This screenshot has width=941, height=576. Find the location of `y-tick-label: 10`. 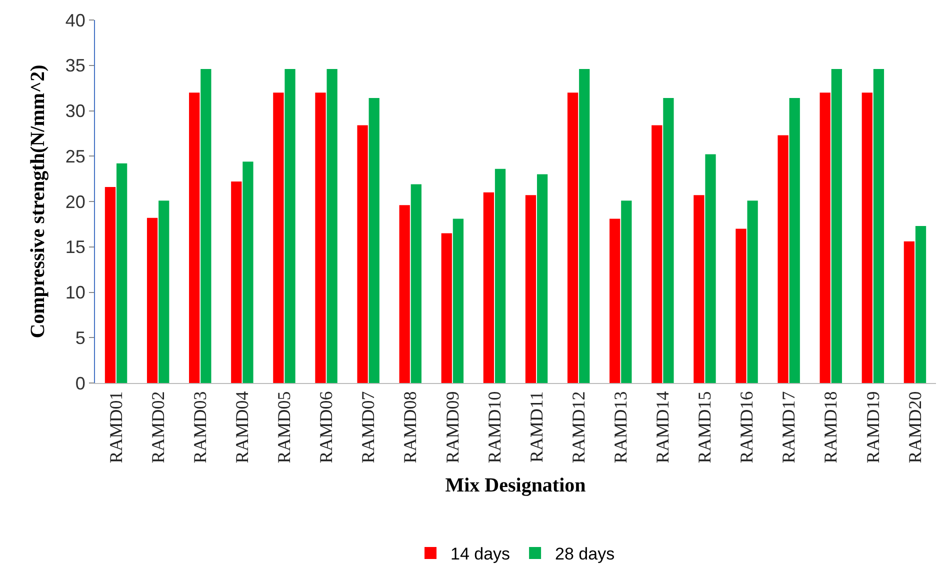

y-tick-label: 10 is located at coordinates (75, 292).